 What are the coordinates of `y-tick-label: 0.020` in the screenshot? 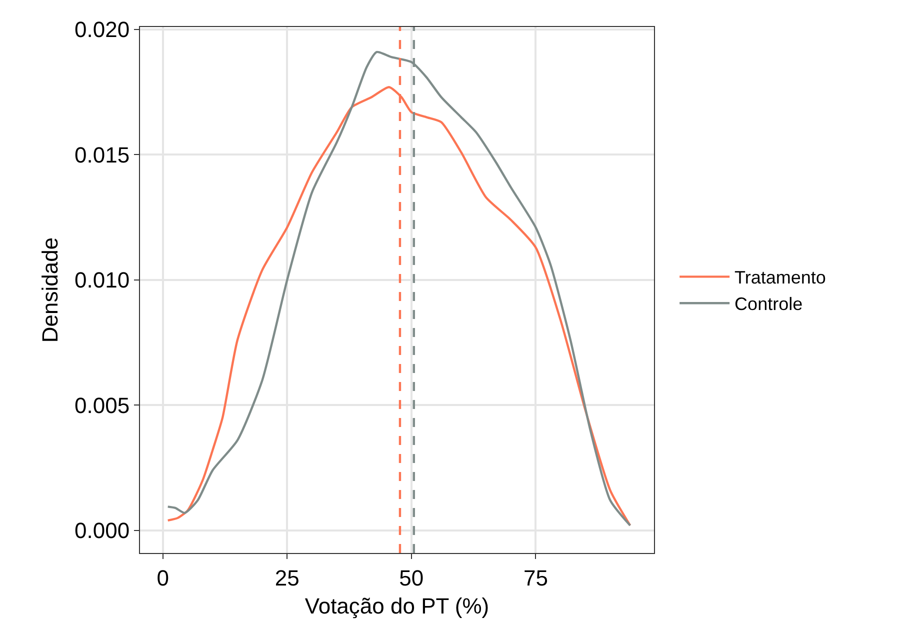 It's located at (102, 29).